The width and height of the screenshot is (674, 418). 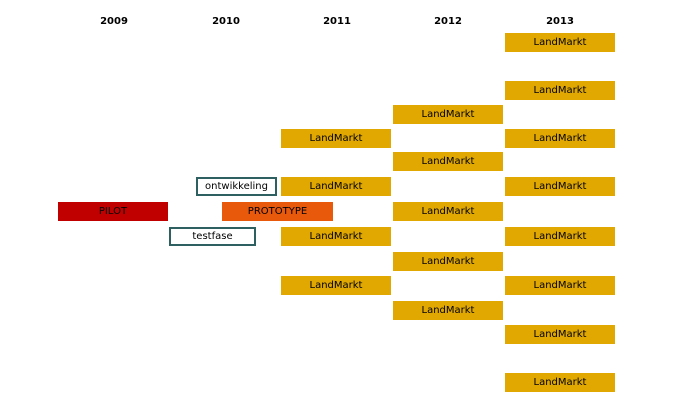 What do you see at coordinates (114, 21) in the screenshot?
I see `year-2009: 2009` at bounding box center [114, 21].